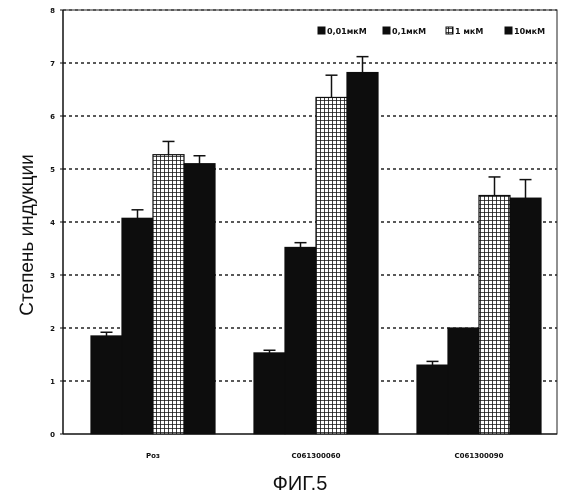 The height and width of the screenshot is (500, 570). What do you see at coordinates (52, 382) in the screenshot?
I see `y-tick-label: 1` at bounding box center [52, 382].